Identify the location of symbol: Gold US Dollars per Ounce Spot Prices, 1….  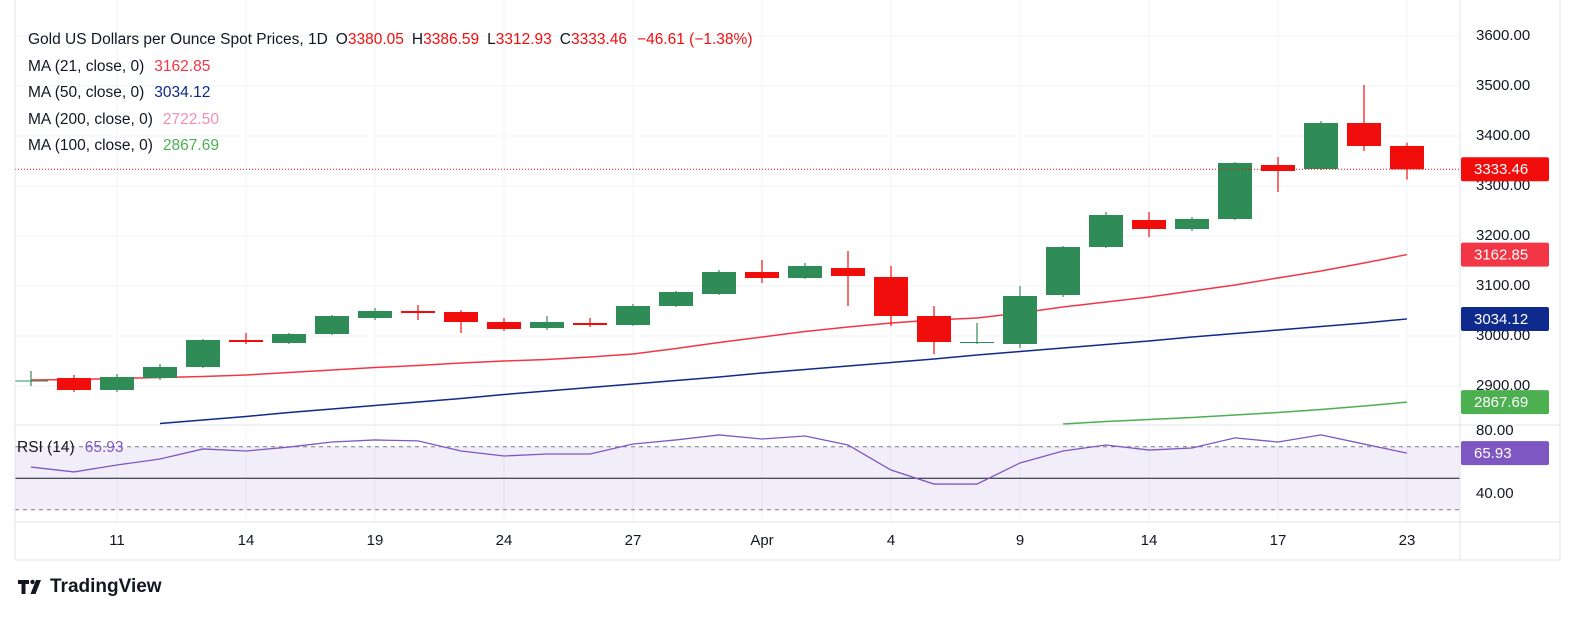
(178, 39).